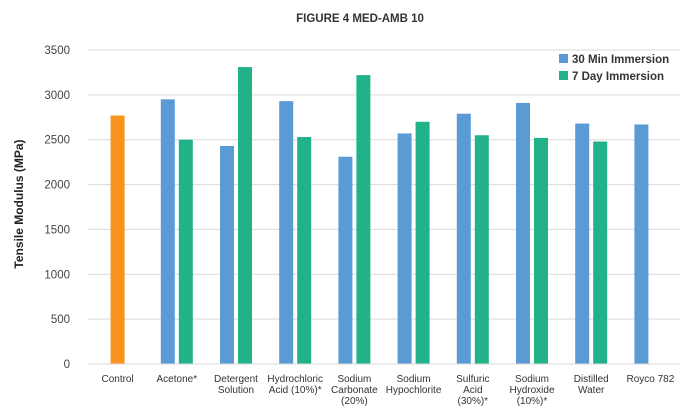  I want to click on x-tick-label: Sodium Hypochlorite, so click(414, 385).